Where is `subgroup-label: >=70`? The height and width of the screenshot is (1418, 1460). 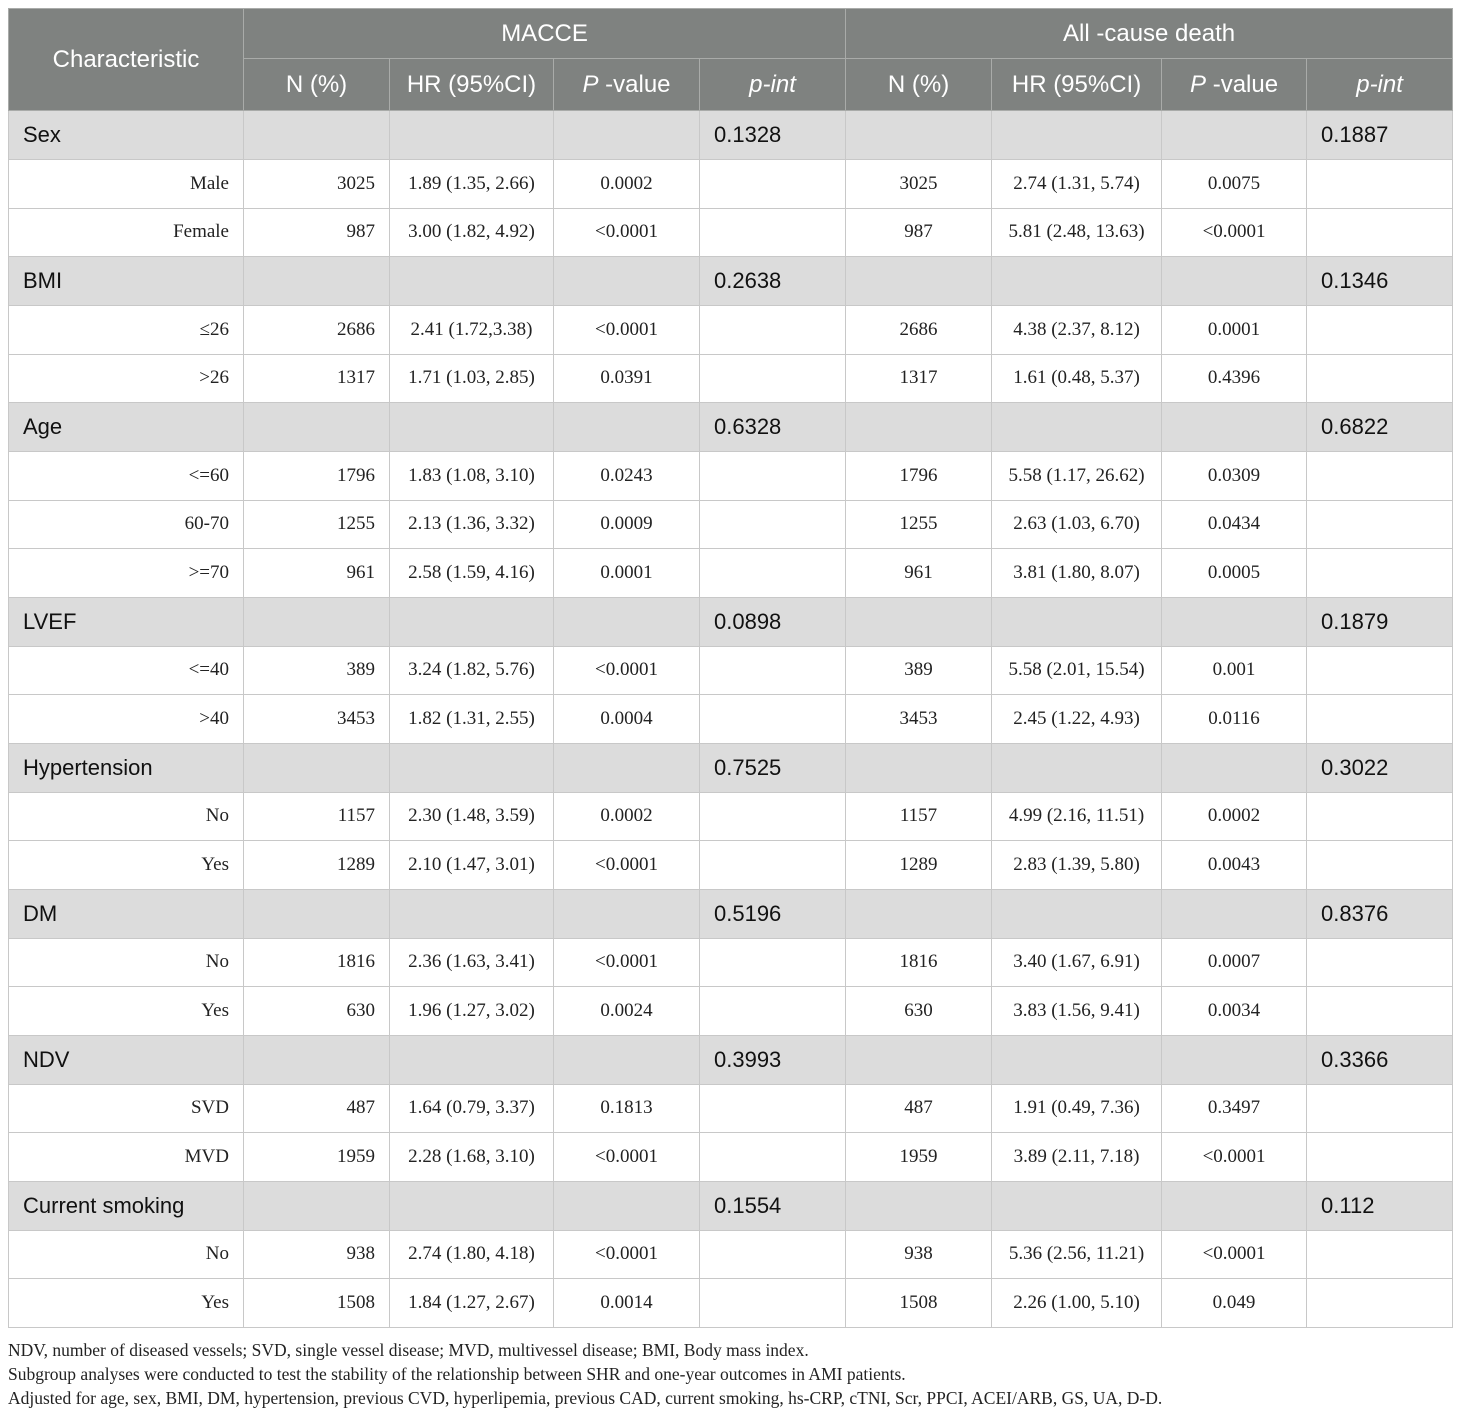
subgroup-label: >=70 is located at coordinates (126, 573).